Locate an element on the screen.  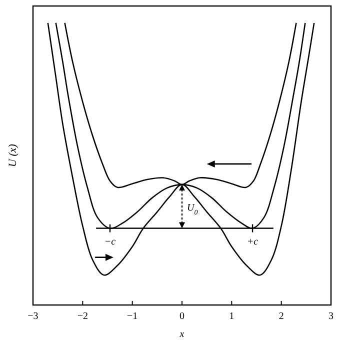
x-tick-label: 3 is located at coordinates (331, 316).